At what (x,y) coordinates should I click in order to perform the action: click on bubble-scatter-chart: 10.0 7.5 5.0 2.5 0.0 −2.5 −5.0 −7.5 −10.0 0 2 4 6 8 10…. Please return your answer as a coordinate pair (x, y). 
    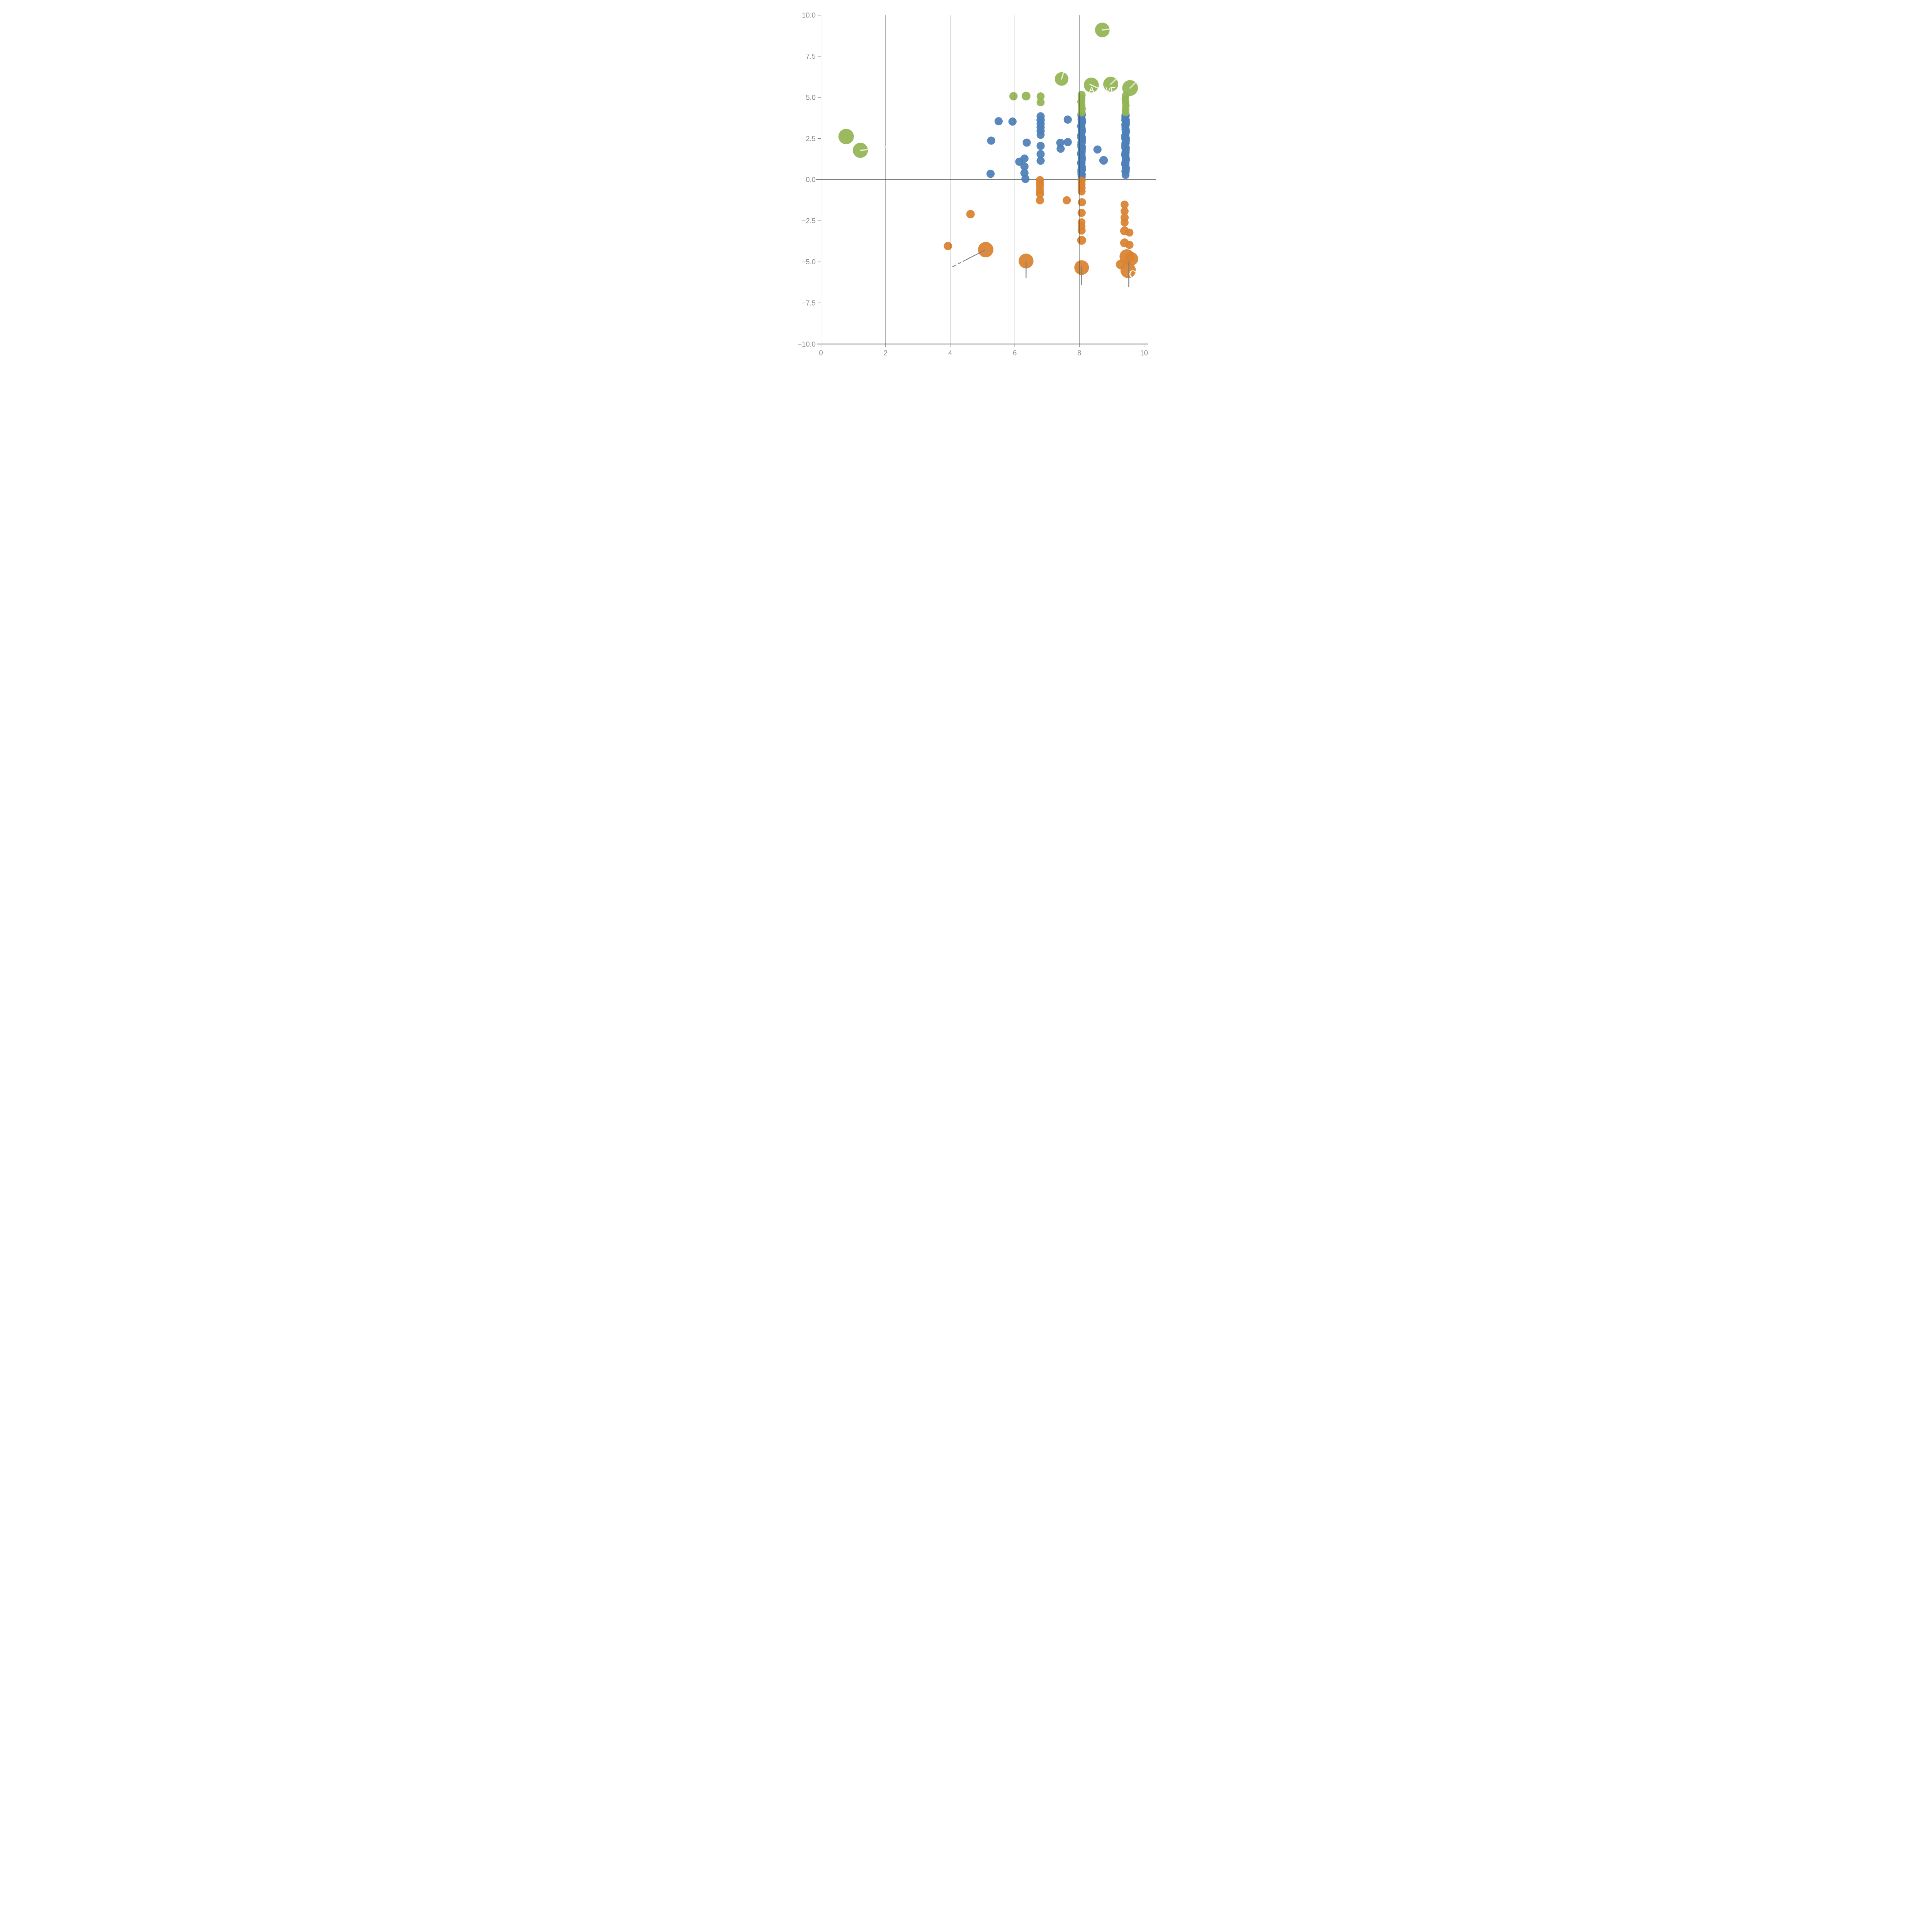
    Looking at the image, I should click on (966, 193).